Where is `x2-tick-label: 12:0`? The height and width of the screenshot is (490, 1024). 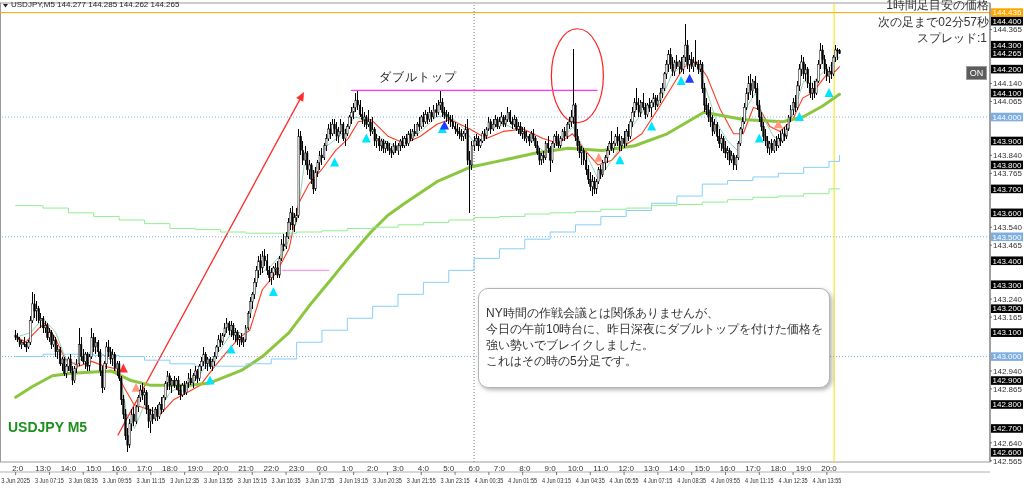 x2-tick-label: 12:0 is located at coordinates (626, 468).